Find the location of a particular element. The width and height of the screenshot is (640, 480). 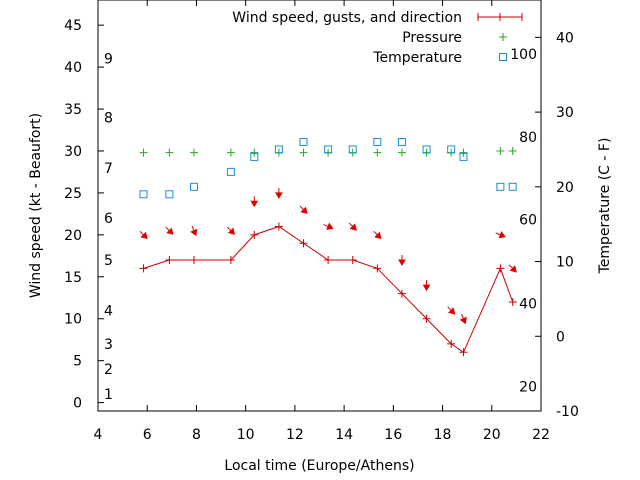

y-tick-label: 25 is located at coordinates (73, 194).